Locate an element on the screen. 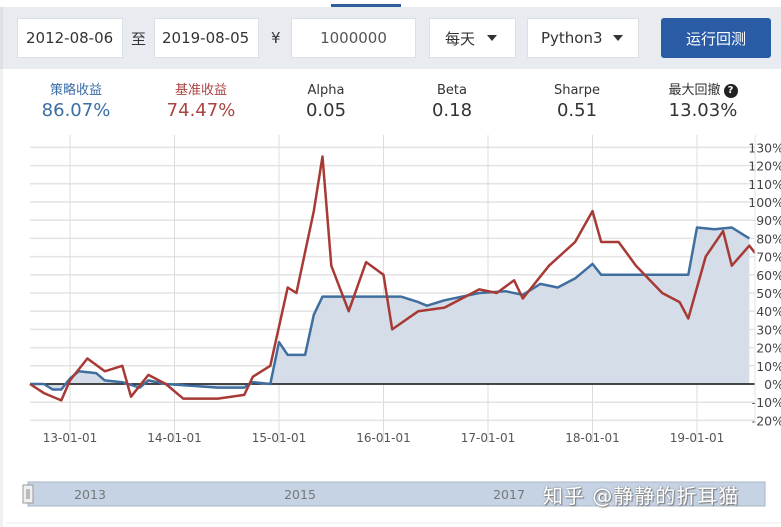 The height and width of the screenshot is (527, 781). frequency-select: 每天 is located at coordinates (472, 38).